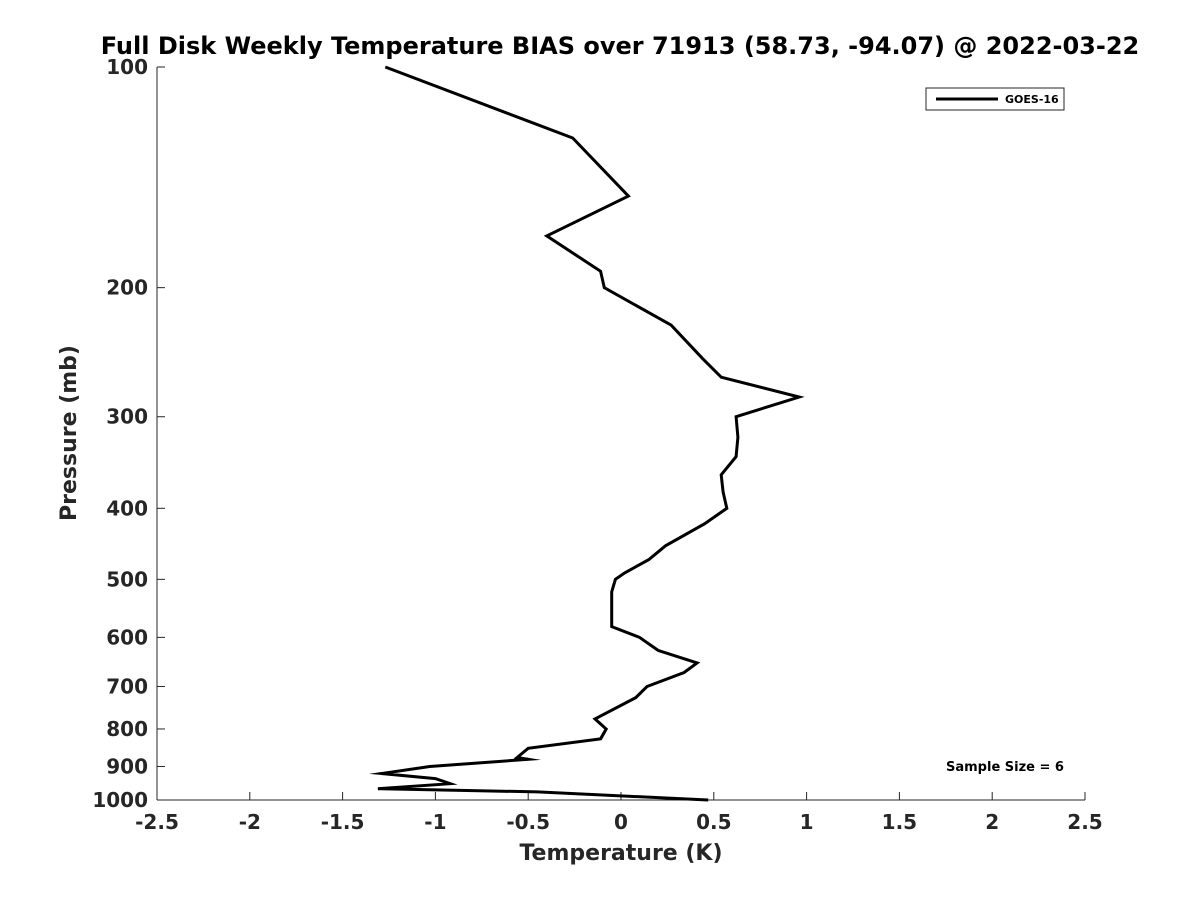 This screenshot has width=1200, height=900. What do you see at coordinates (899, 822) in the screenshot?
I see `x-tick-label: 1.5` at bounding box center [899, 822].